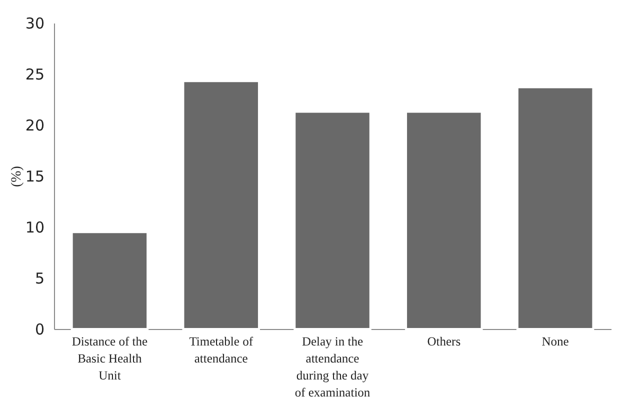  What do you see at coordinates (34, 227) in the screenshot?
I see `y-tick-label: 10` at bounding box center [34, 227].